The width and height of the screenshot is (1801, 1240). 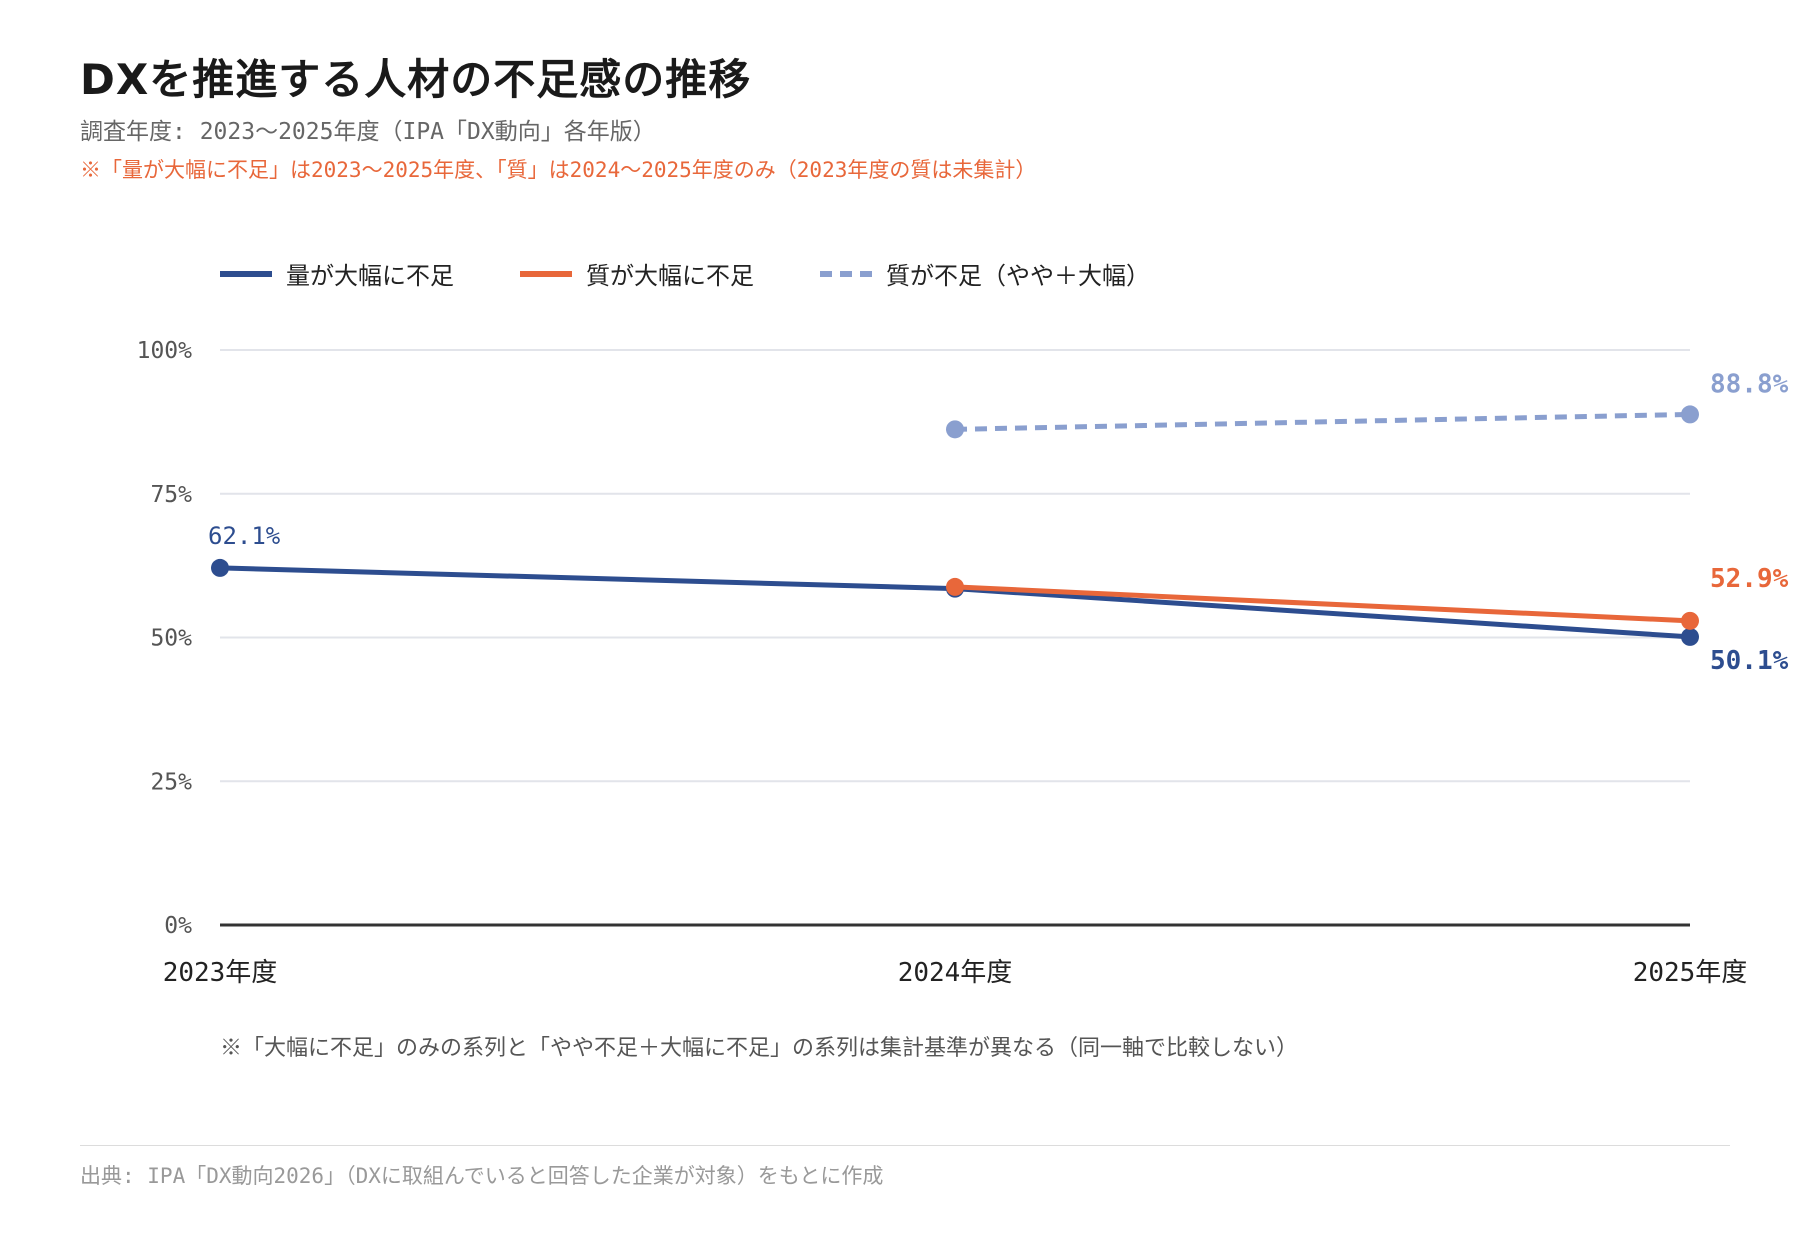 I want to click on data-label: 52.9%, so click(x=1749, y=579).